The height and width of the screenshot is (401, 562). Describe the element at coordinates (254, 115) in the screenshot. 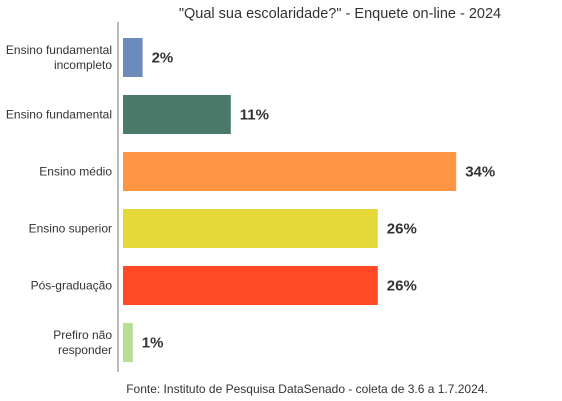

I see `value-label-1: 11%` at that location.